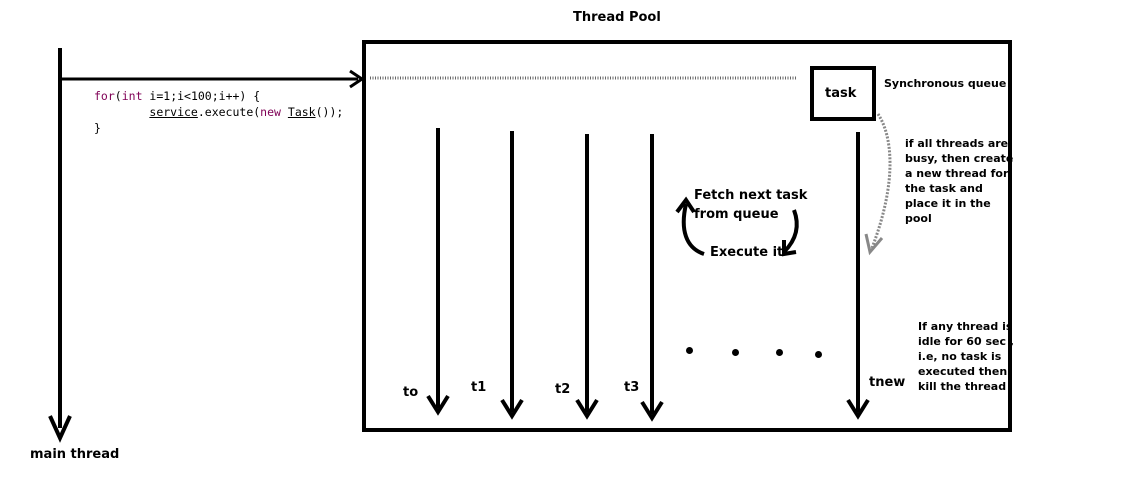 This screenshot has width=1125, height=478. Describe the element at coordinates (121, 112) in the screenshot. I see `code-indent` at that location.